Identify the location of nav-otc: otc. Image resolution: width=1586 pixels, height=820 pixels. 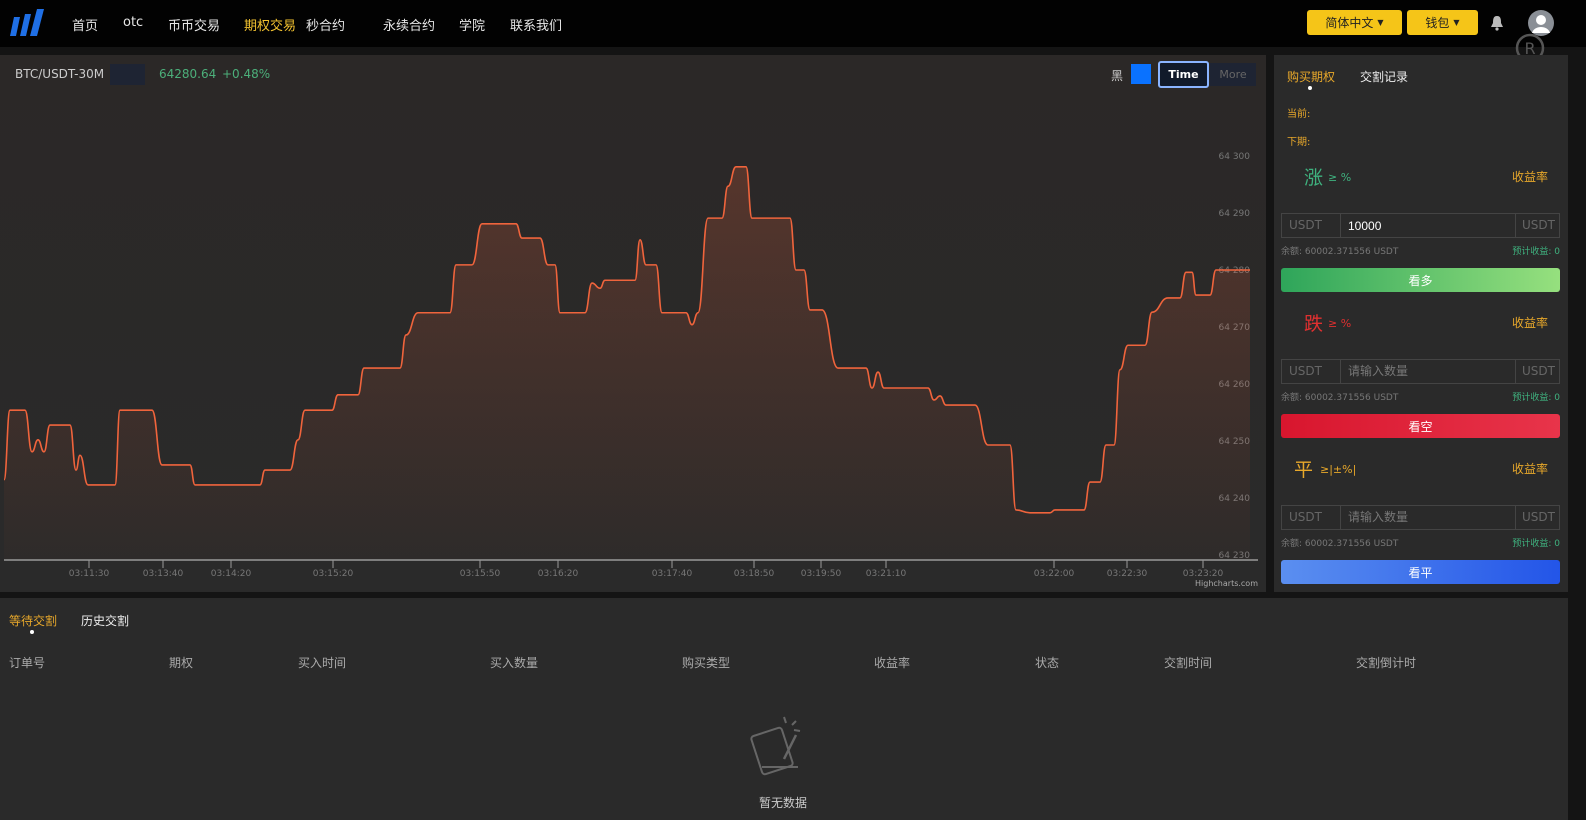
(133, 22).